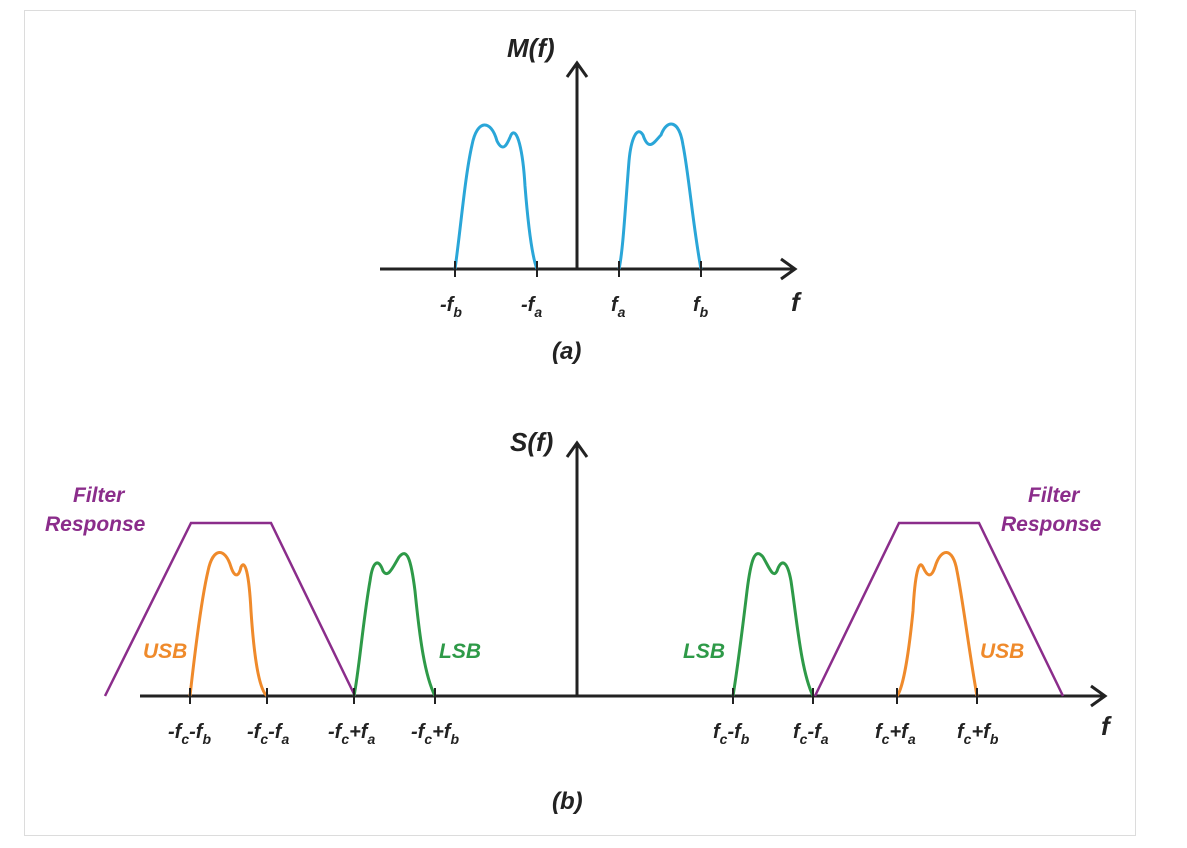 The height and width of the screenshot is (848, 1187). What do you see at coordinates (1099, 696) in the screenshot?
I see `plot-b-x-arrow` at bounding box center [1099, 696].